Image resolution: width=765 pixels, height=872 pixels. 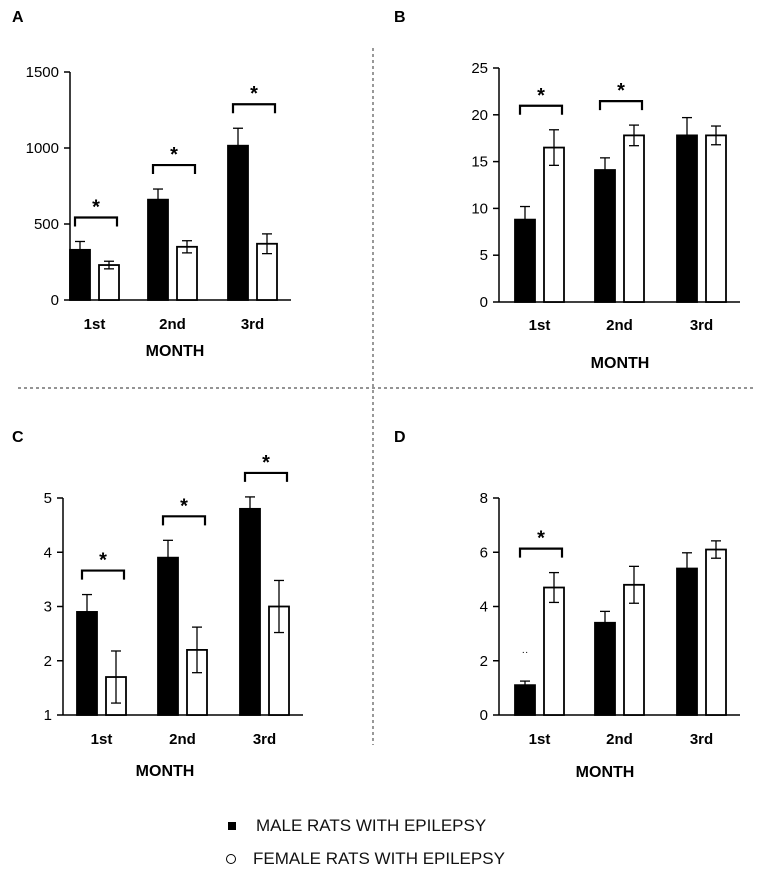 I want to click on panel-letter: D, so click(x=400, y=437).